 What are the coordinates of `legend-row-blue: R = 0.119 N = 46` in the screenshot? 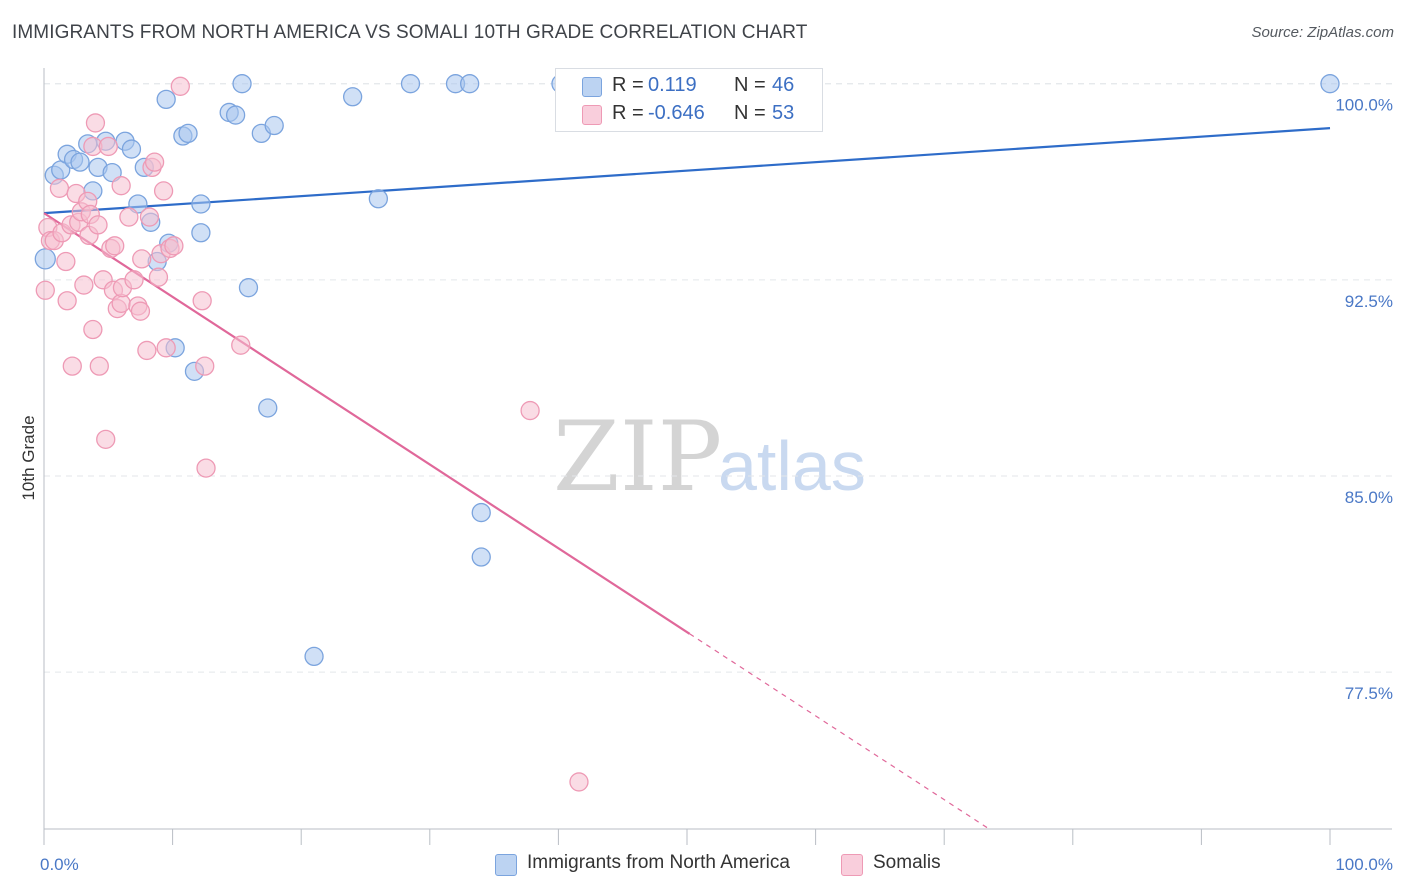 It's located at (689, 86).